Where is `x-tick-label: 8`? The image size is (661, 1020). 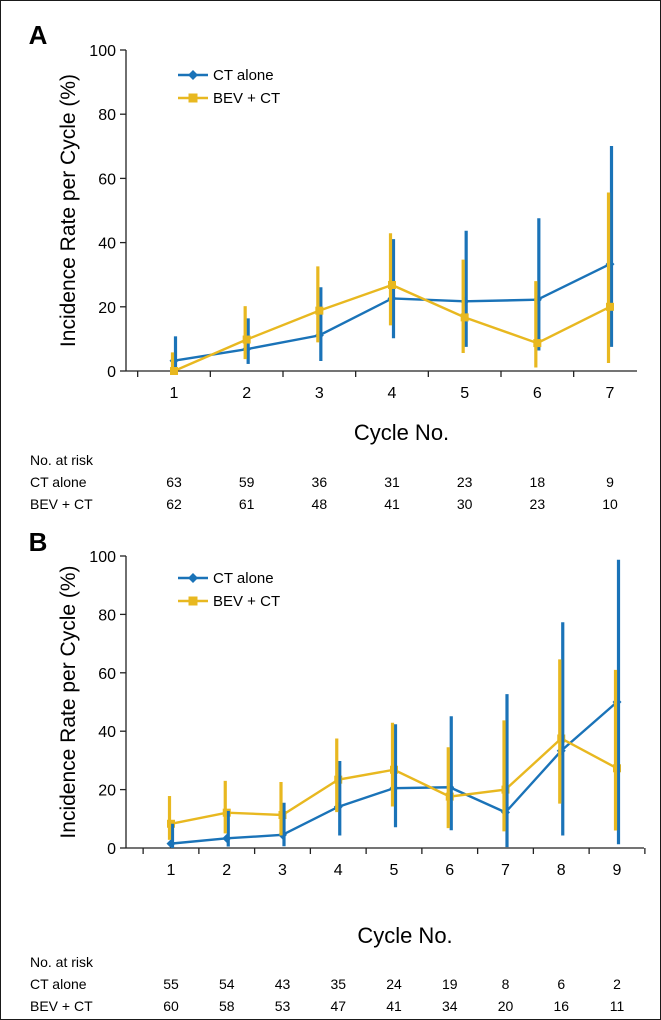 x-tick-label: 8 is located at coordinates (561, 870).